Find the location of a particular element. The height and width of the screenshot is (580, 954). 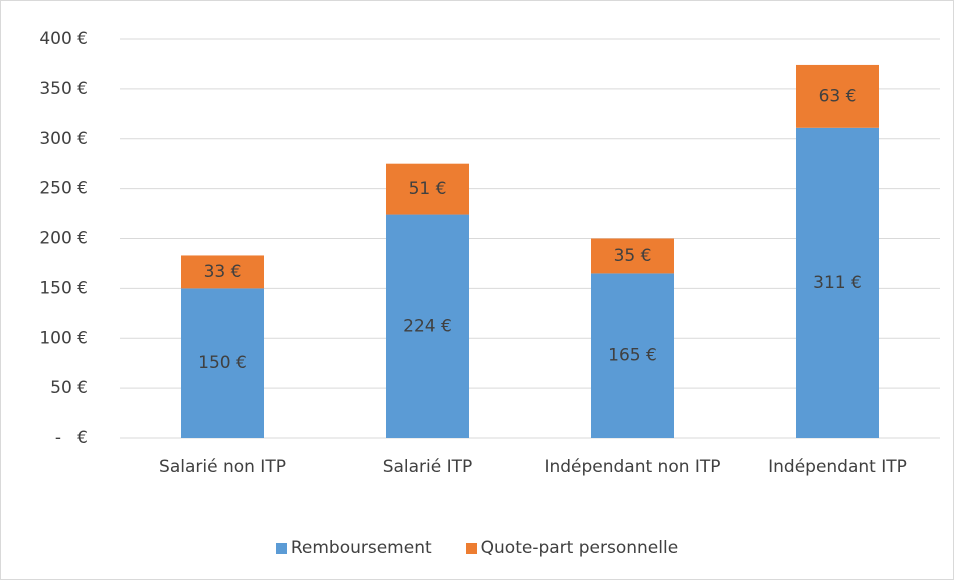

y-tick-label: 300 € is located at coordinates (63, 139).